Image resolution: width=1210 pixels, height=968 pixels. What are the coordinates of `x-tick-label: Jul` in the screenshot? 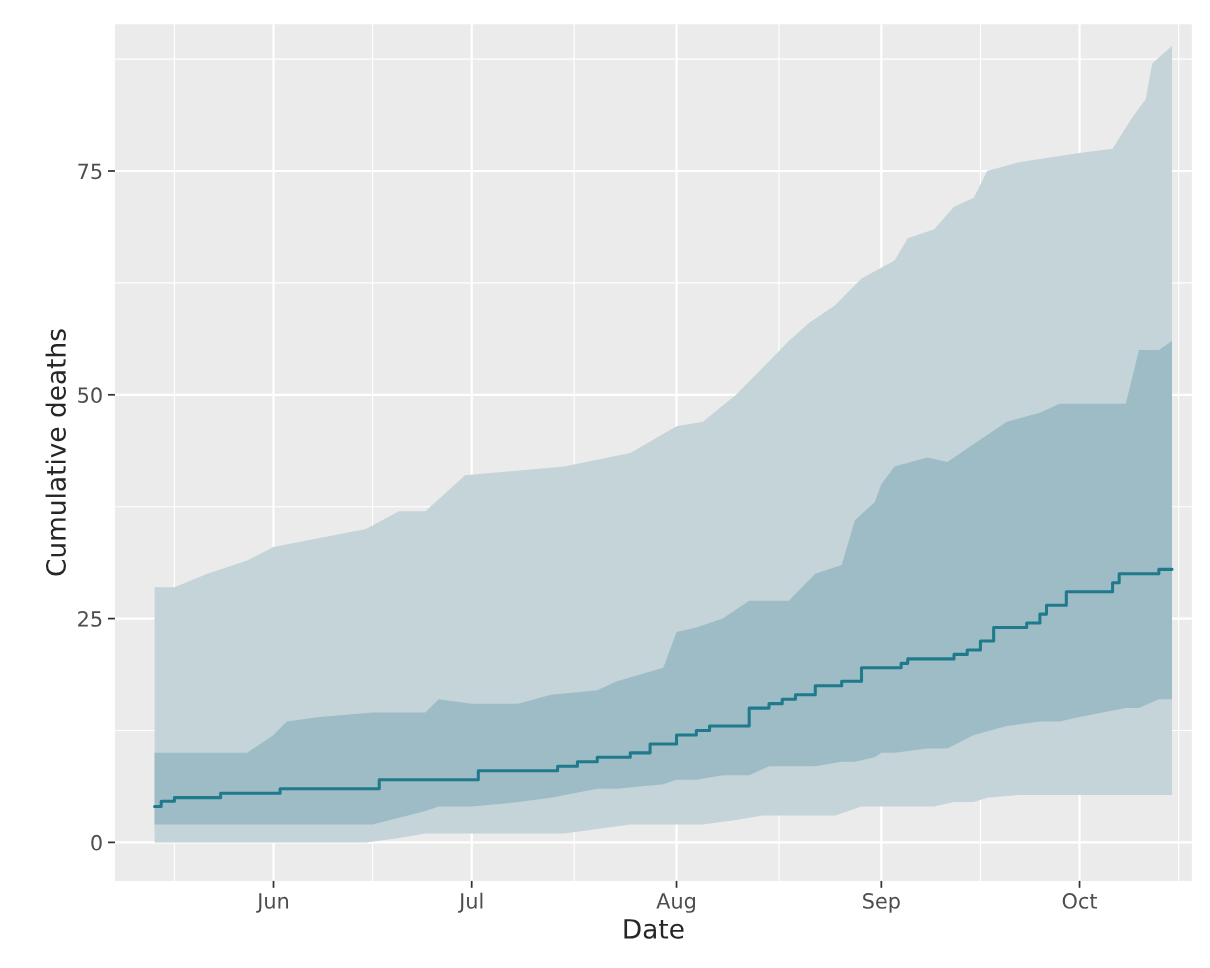 It's located at (470, 902).